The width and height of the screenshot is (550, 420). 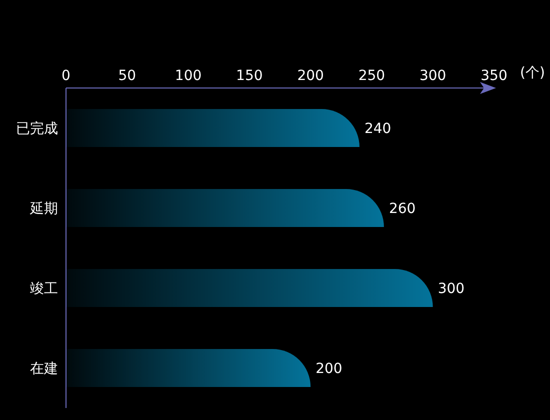 What do you see at coordinates (37, 128) in the screenshot?
I see `y-tick-label: 已完成` at bounding box center [37, 128].